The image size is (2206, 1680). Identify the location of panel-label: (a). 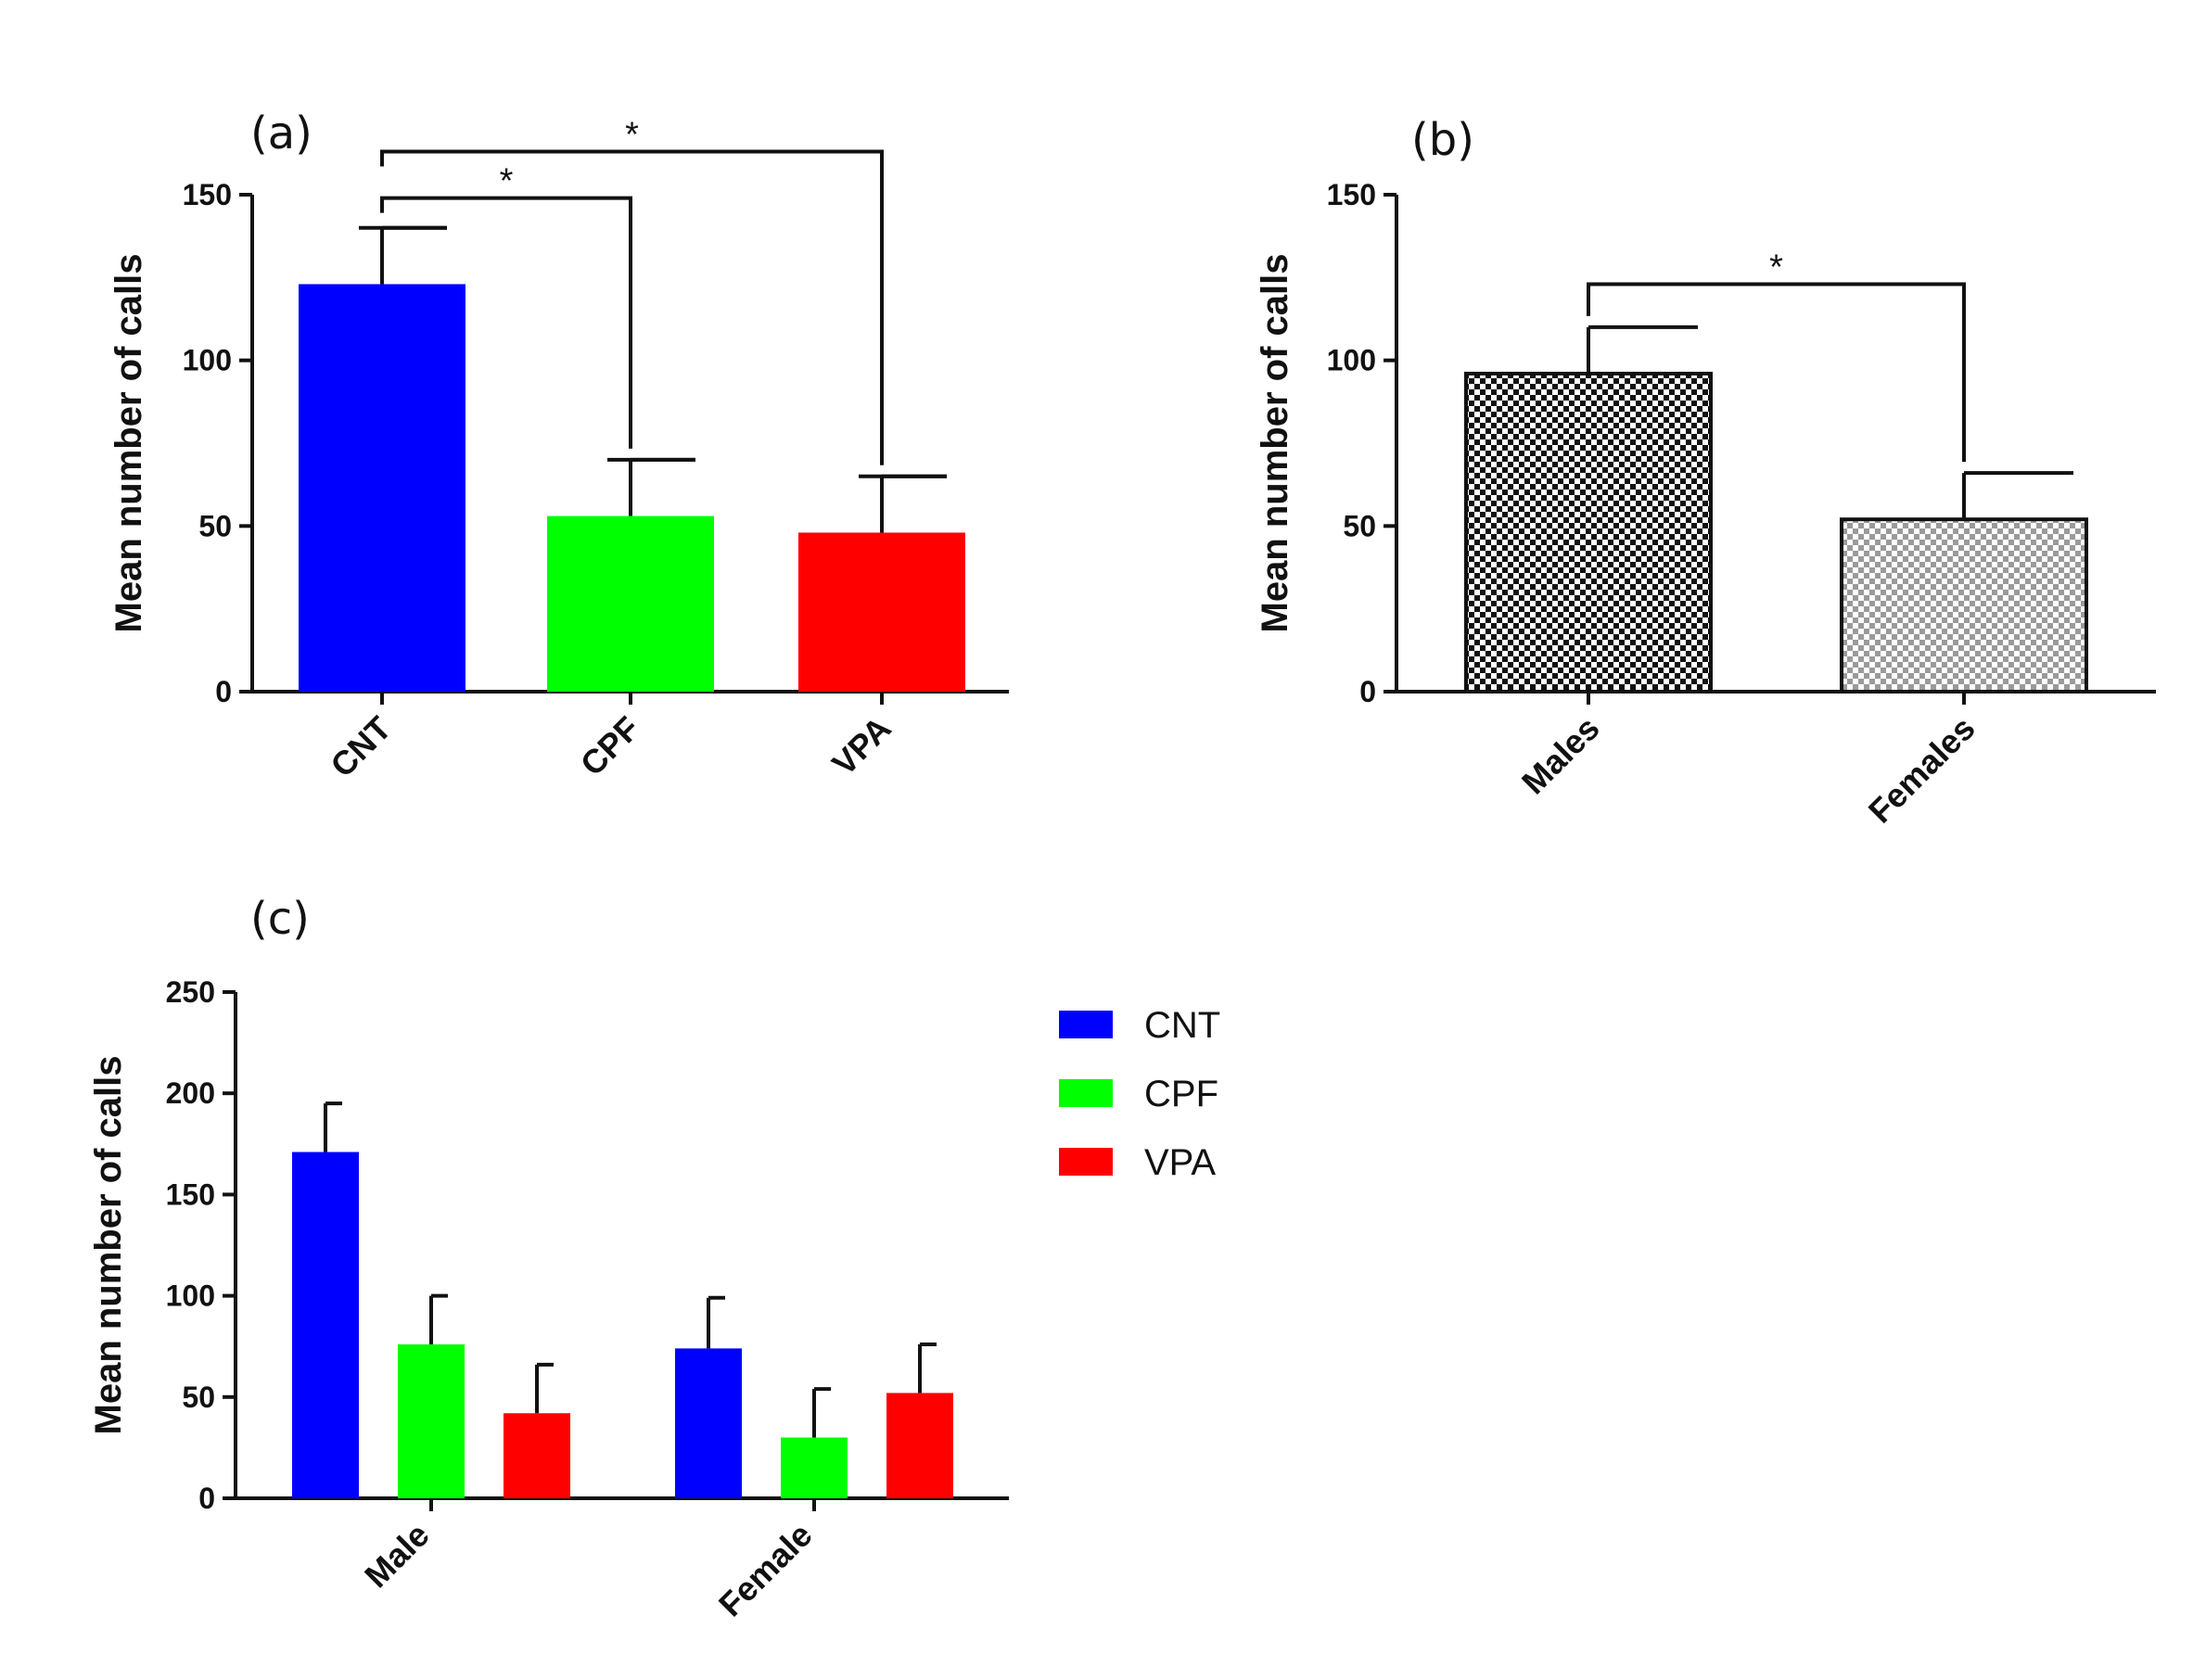
(281, 133).